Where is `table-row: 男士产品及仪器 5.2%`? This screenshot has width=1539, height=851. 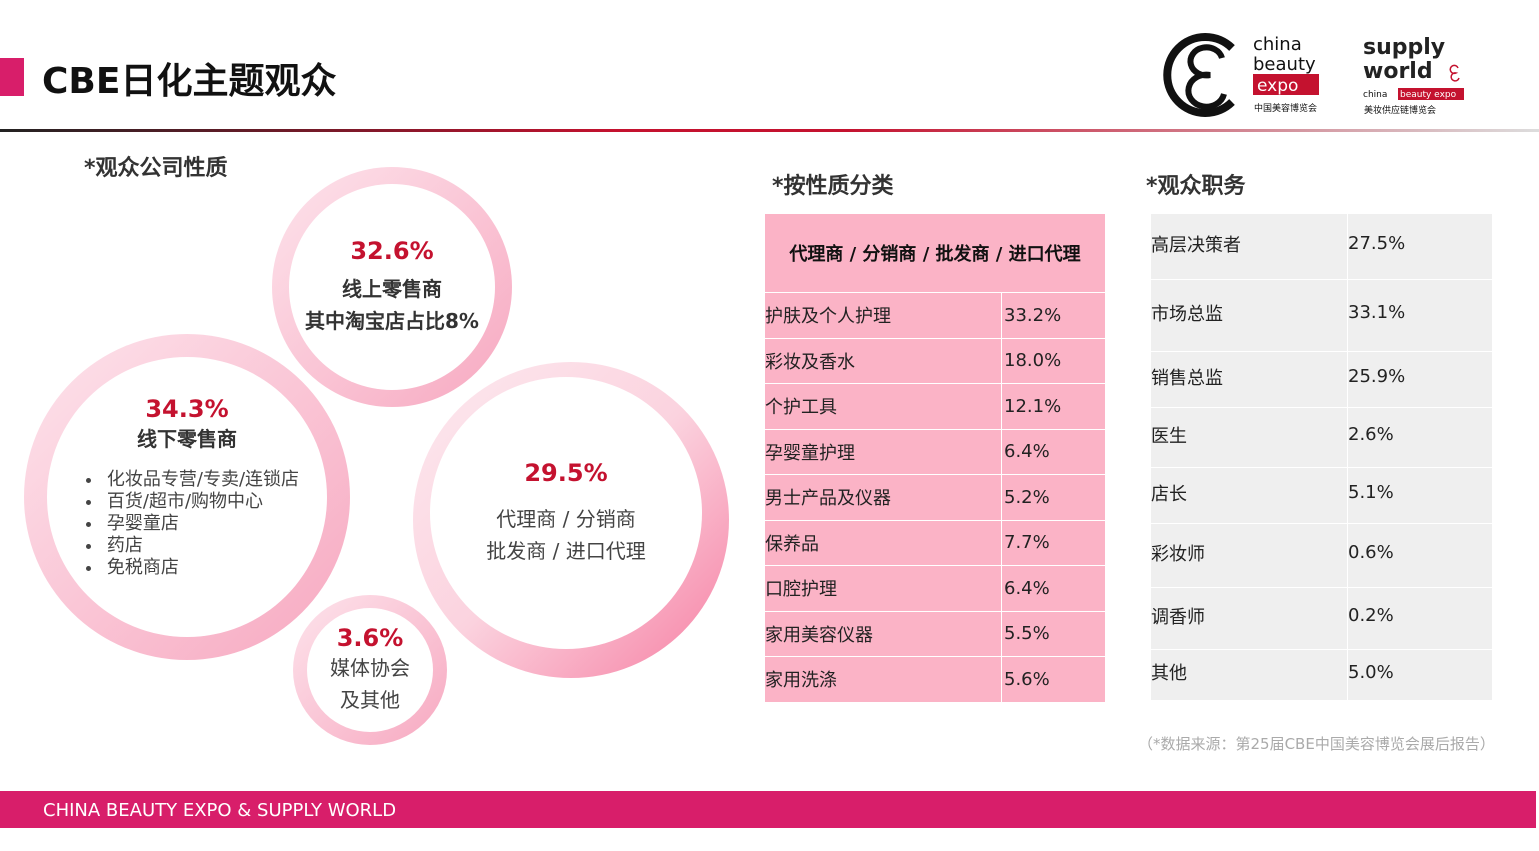
table-row: 男士产品及仪器 5.2% is located at coordinates (935, 497).